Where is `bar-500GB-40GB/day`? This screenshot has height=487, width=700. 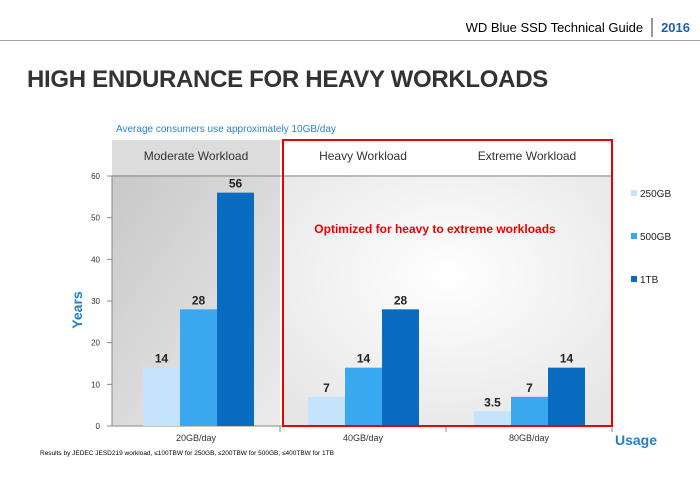 bar-500GB-40GB/day is located at coordinates (363, 396).